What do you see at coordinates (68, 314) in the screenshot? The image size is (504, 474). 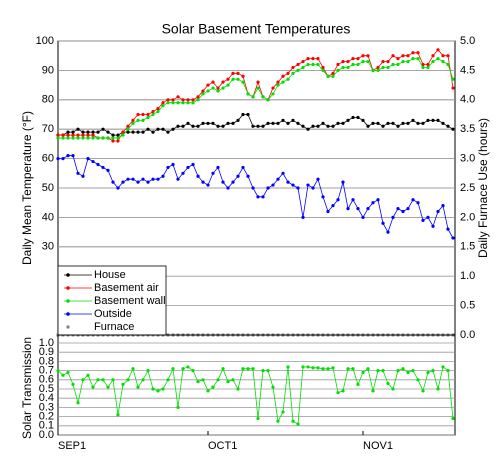 I see `legend-marker` at bounding box center [68, 314].